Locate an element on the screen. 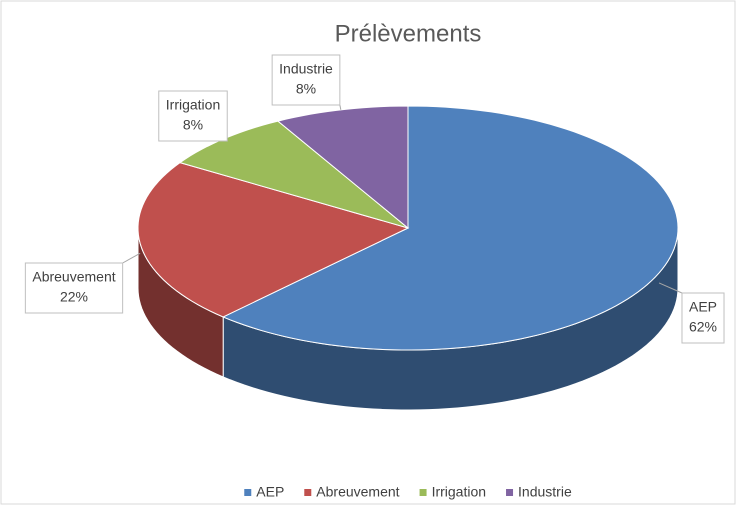  legend-label: AEP is located at coordinates (270, 492).